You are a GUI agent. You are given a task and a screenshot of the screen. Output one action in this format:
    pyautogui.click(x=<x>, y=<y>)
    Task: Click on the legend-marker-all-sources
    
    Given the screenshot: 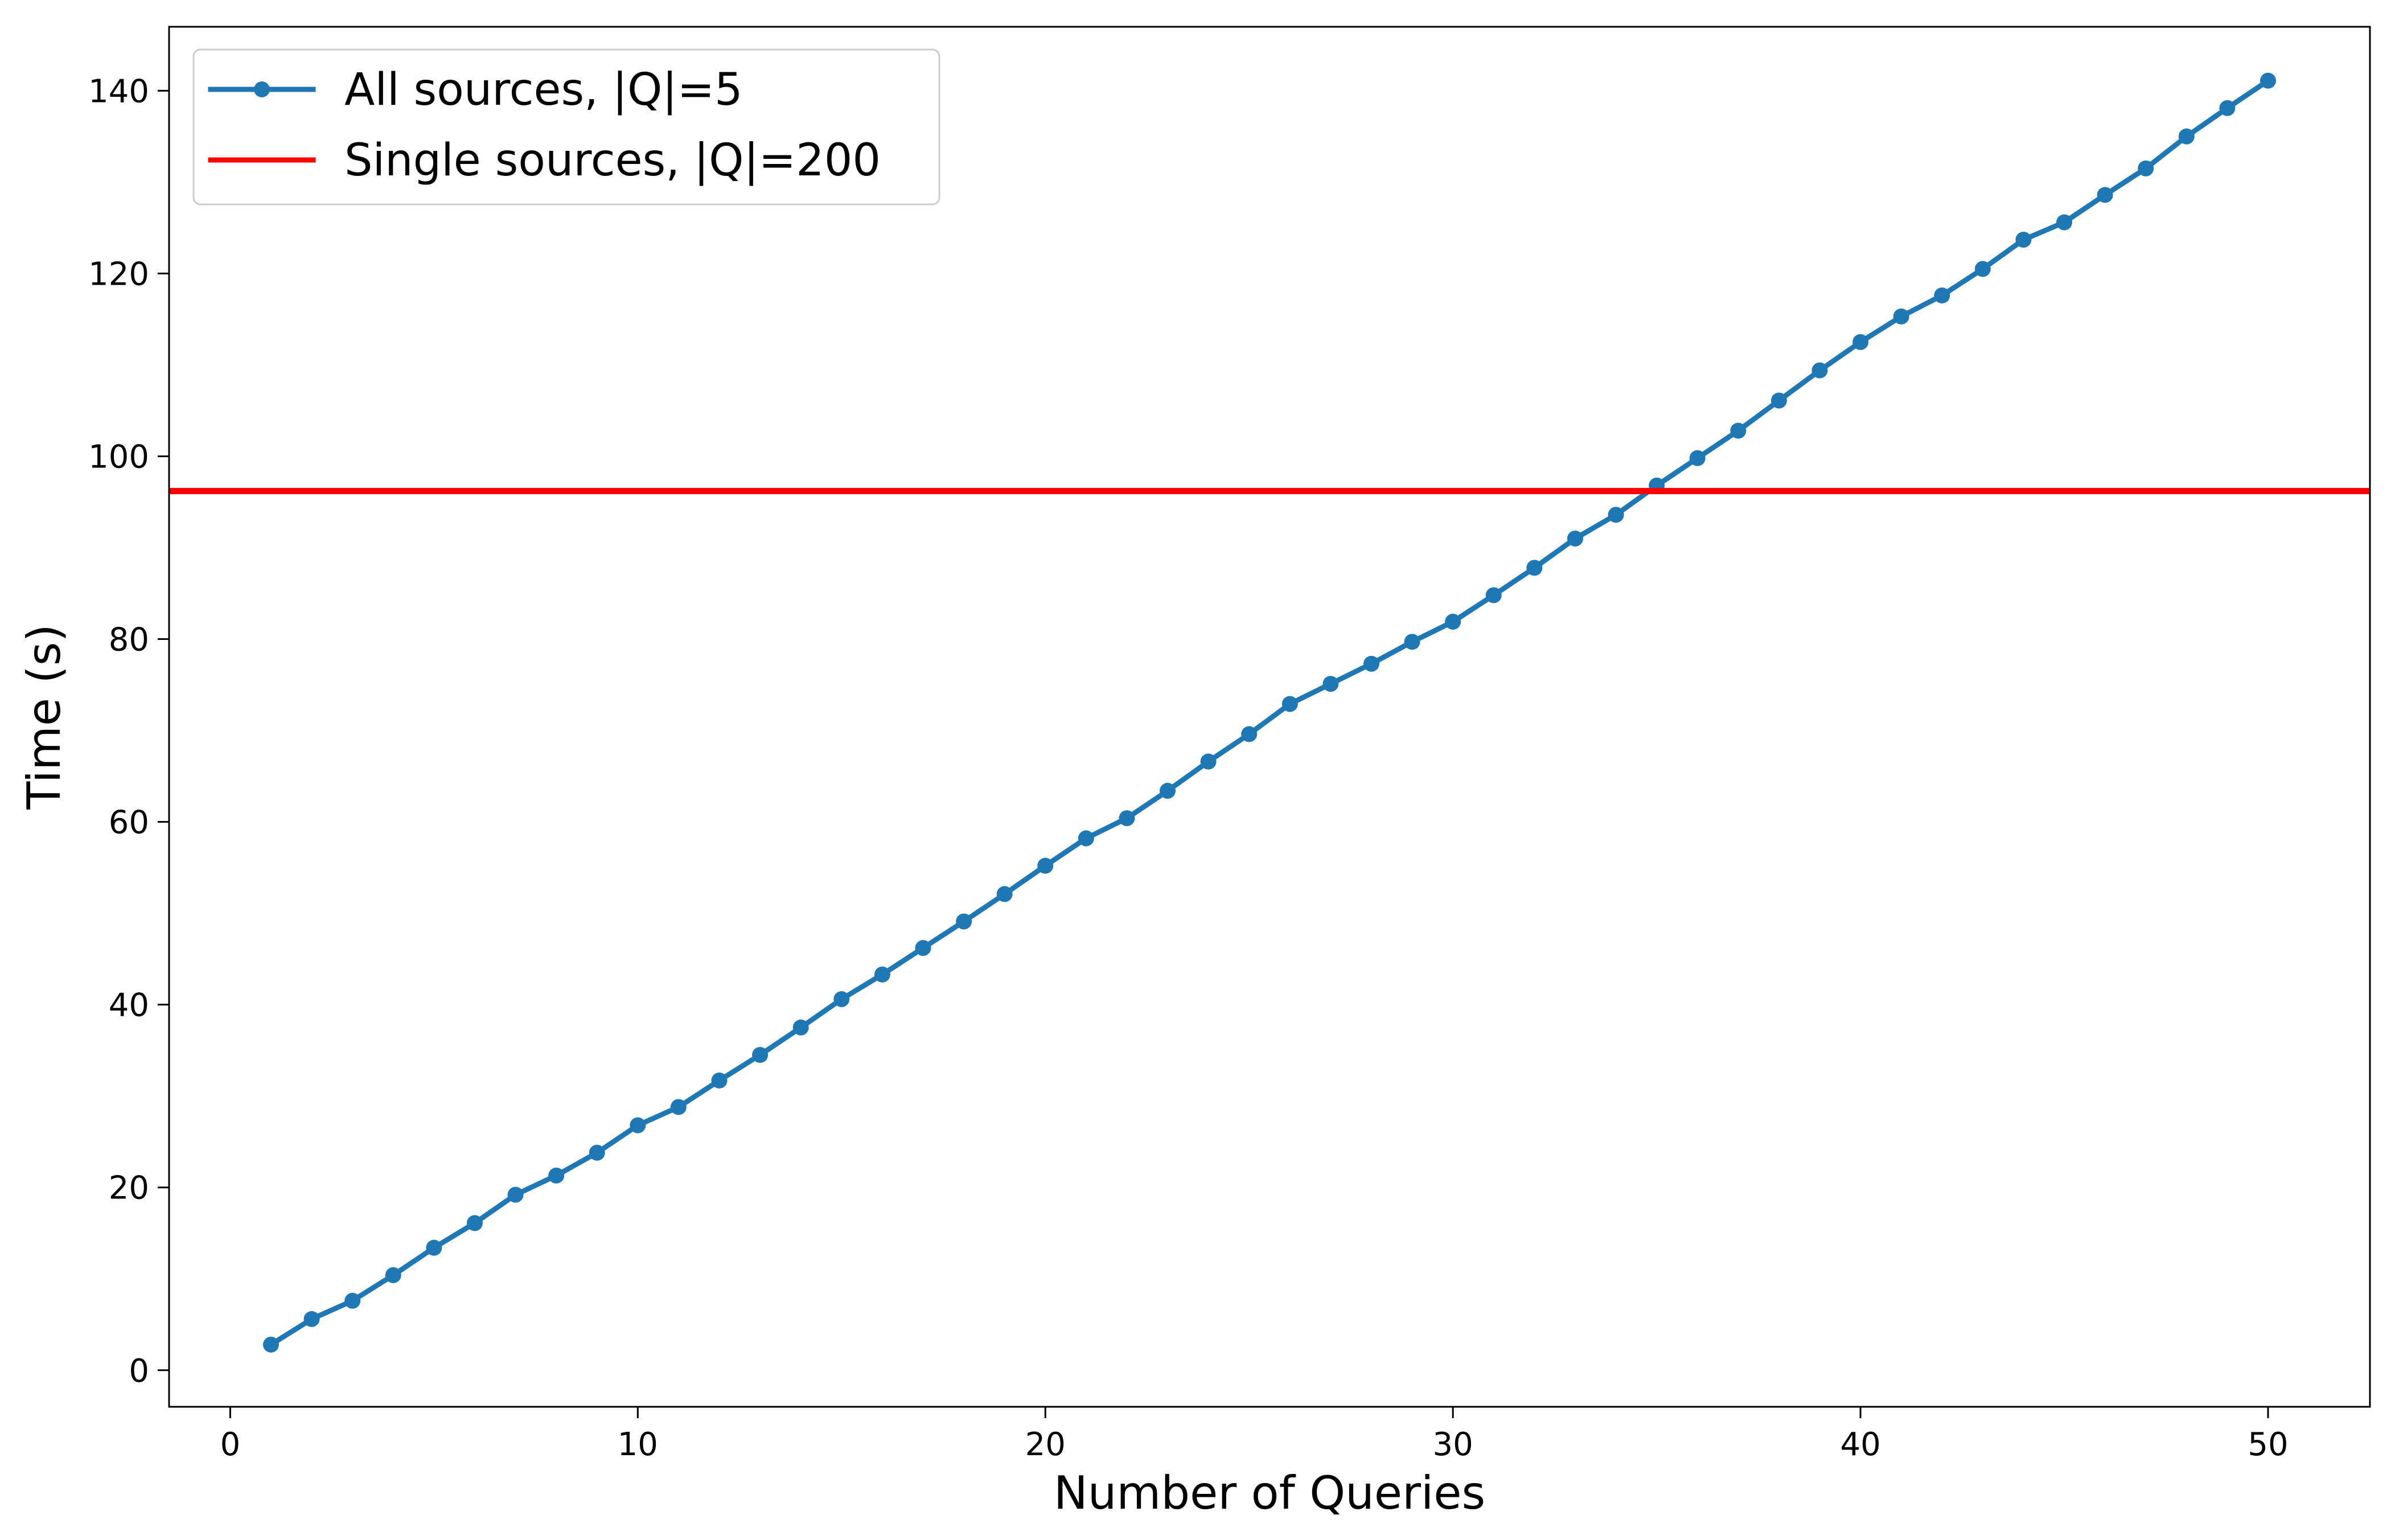 What is the action you would take?
    pyautogui.click(x=262, y=89)
    